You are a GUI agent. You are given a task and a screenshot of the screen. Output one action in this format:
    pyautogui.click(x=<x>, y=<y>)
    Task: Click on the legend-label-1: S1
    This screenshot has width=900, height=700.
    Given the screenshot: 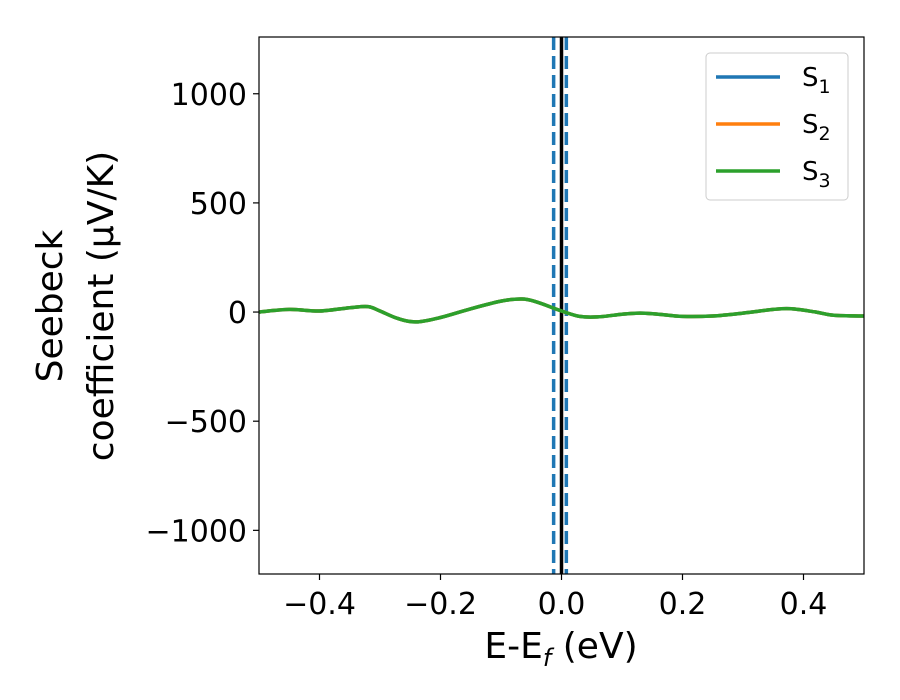 What is the action you would take?
    pyautogui.click(x=816, y=80)
    